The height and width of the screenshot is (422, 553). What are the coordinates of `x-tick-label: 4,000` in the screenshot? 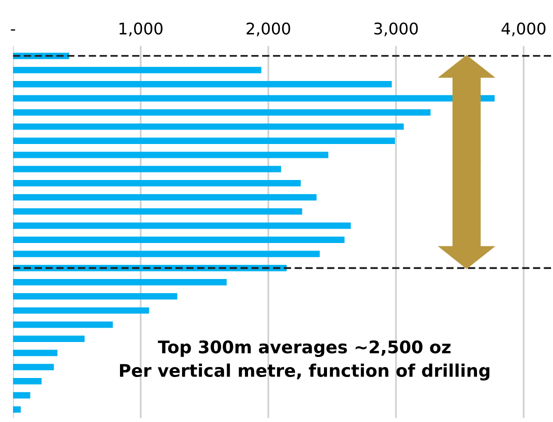 It's located at (524, 29).